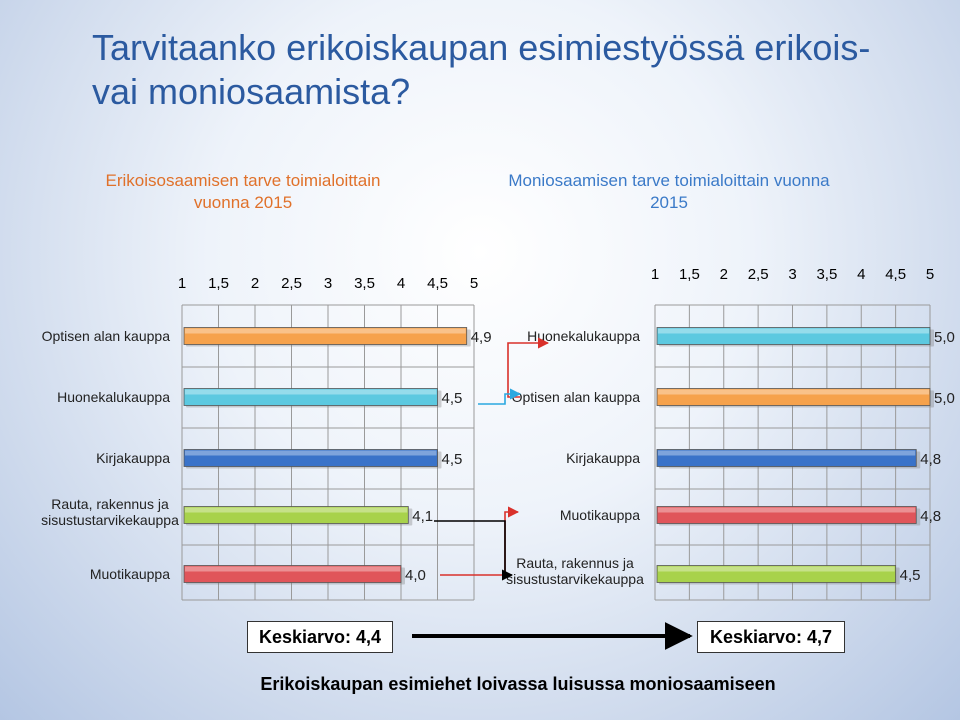 The width and height of the screenshot is (960, 720). Describe the element at coordinates (492, 459) in the screenshot. I see `rank-connectors` at that location.